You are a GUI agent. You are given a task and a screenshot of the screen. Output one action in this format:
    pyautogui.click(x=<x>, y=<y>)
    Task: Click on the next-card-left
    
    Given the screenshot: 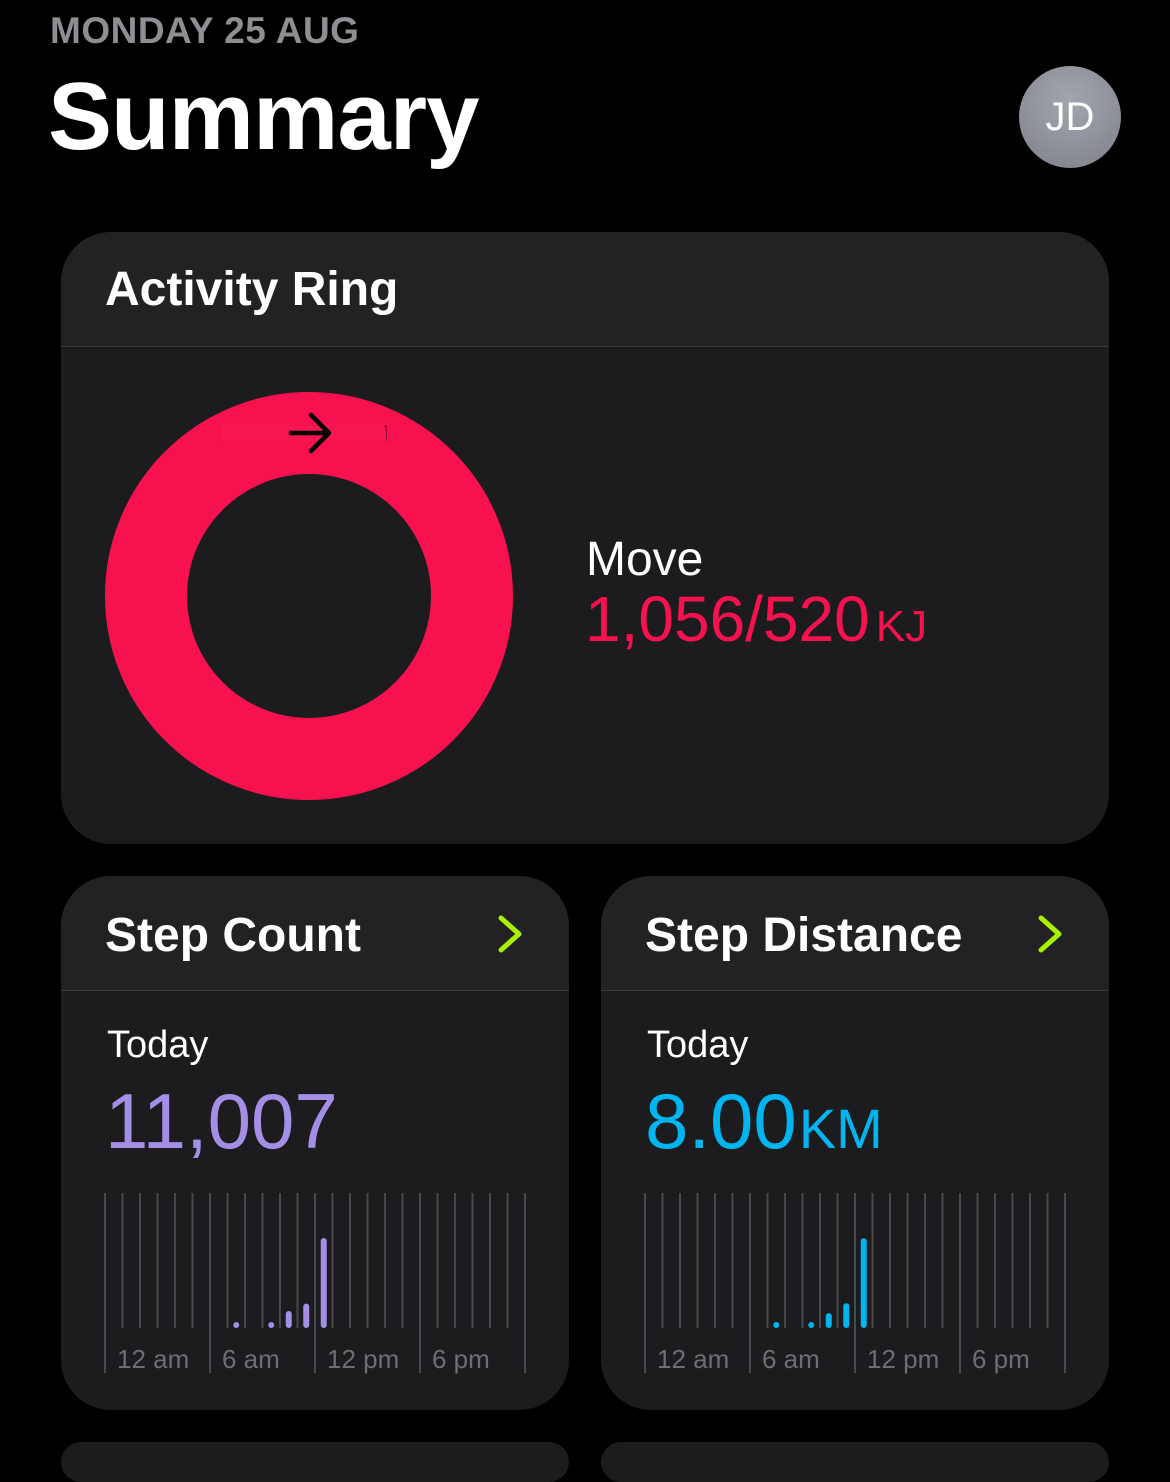 What is the action you would take?
    pyautogui.click(x=315, y=1462)
    